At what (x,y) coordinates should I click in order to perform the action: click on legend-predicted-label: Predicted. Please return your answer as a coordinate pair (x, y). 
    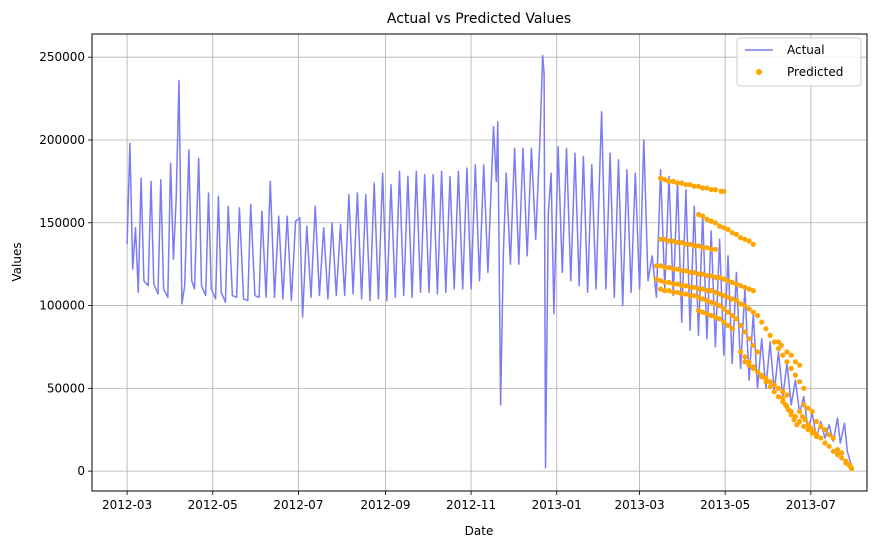
    Looking at the image, I should click on (815, 72).